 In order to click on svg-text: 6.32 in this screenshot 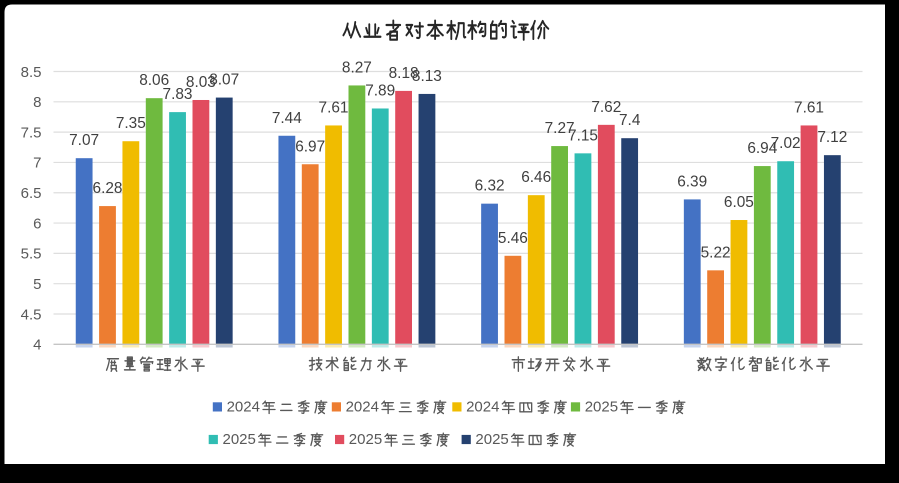, I will do `click(490, 186)`.